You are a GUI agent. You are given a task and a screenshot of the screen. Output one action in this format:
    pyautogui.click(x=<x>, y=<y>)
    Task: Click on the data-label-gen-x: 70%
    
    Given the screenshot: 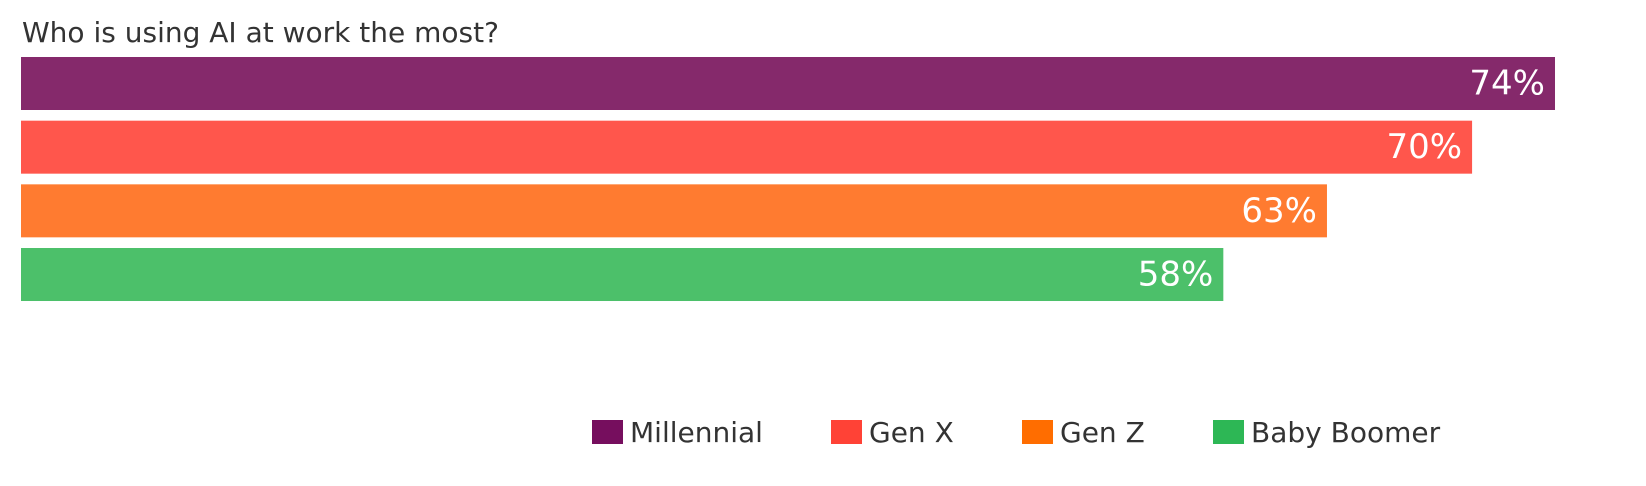 What is the action you would take?
    pyautogui.click(x=1425, y=147)
    